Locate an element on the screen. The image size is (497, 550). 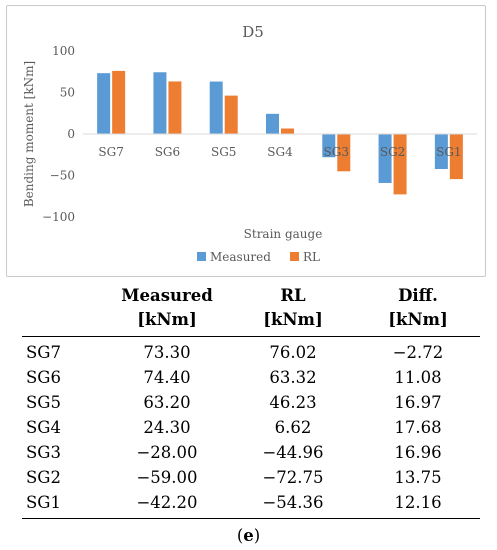
measured-cell: 74.40 is located at coordinates (167, 377).